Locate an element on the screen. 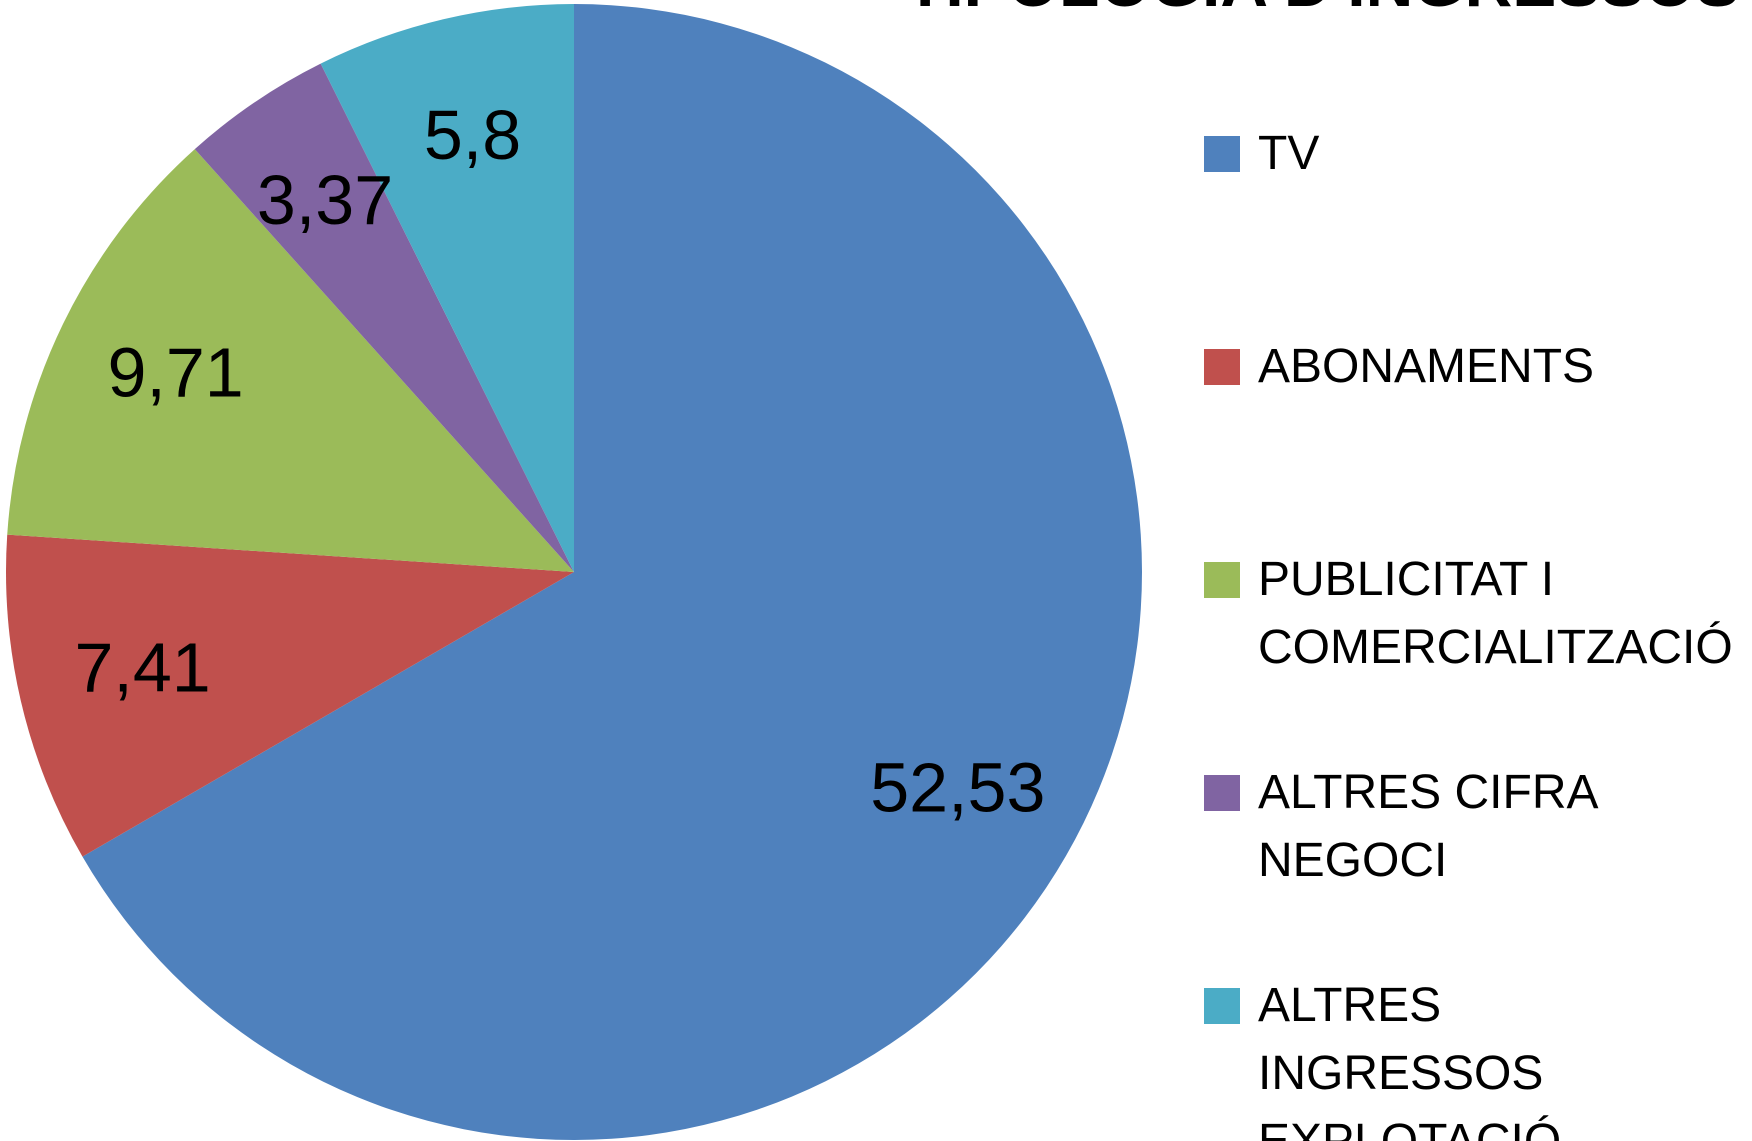 The image size is (1752, 1141). legend-label: ALTRES INGRESSOS EXPLOTACIÓ is located at coordinates (1409, 1060).